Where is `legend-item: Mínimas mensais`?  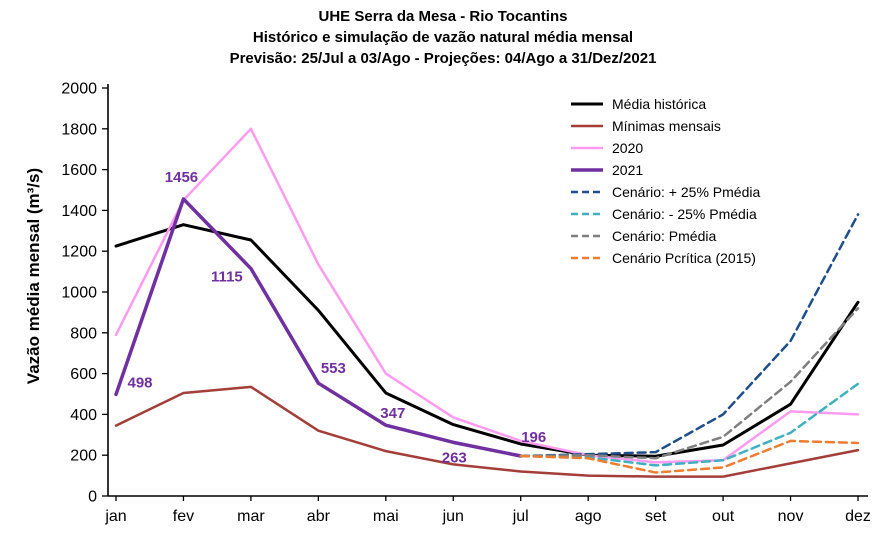 legend-item: Mínimas mensais is located at coordinates (665, 125).